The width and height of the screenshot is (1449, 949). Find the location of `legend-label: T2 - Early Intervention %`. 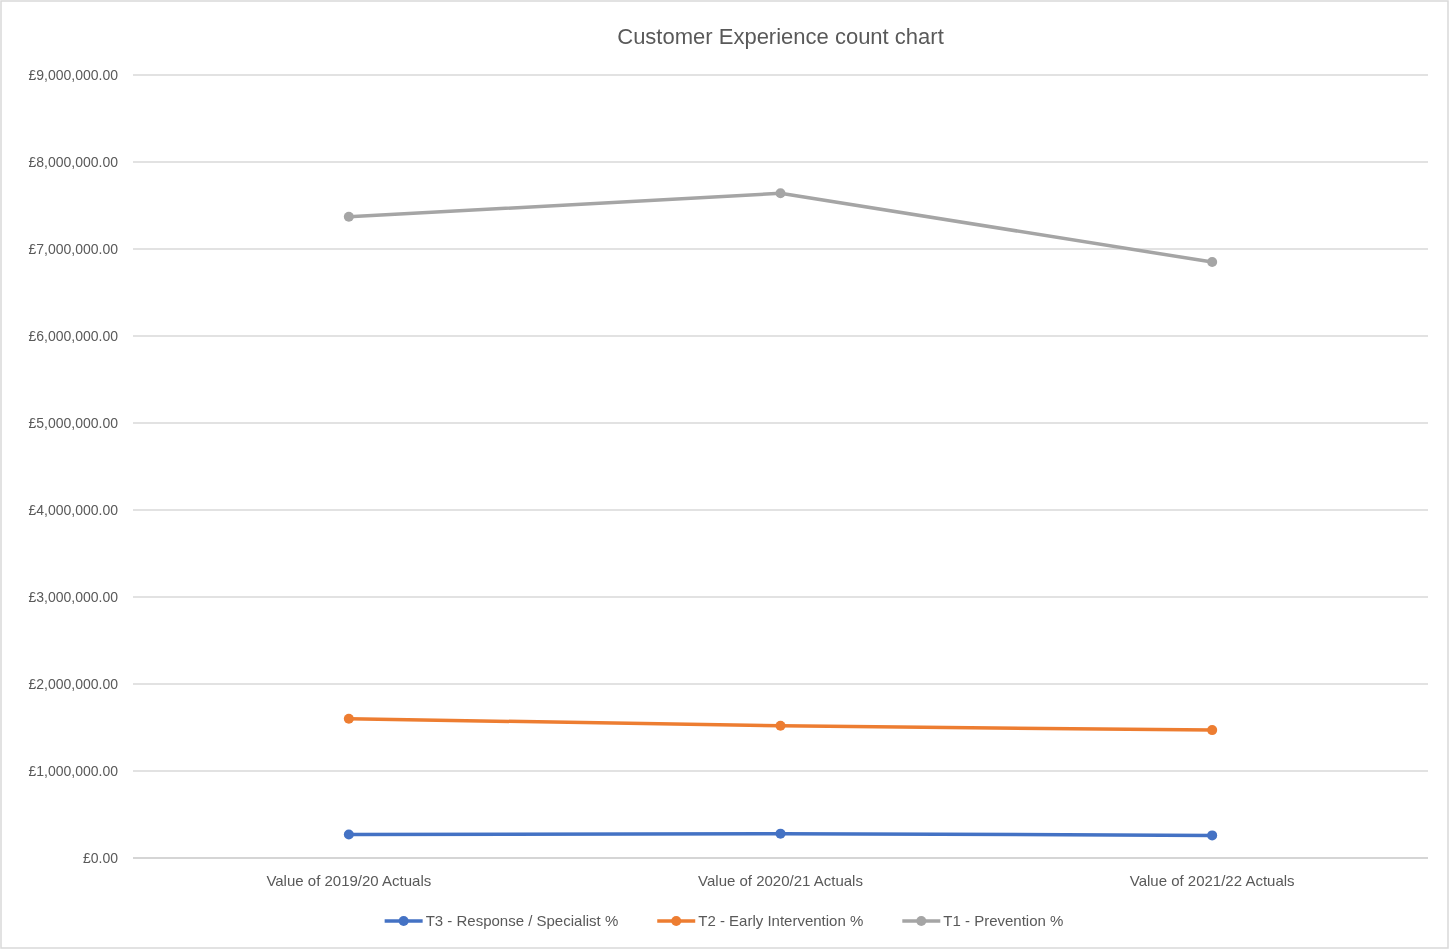

legend-label: T2 - Early Intervention % is located at coordinates (781, 921).